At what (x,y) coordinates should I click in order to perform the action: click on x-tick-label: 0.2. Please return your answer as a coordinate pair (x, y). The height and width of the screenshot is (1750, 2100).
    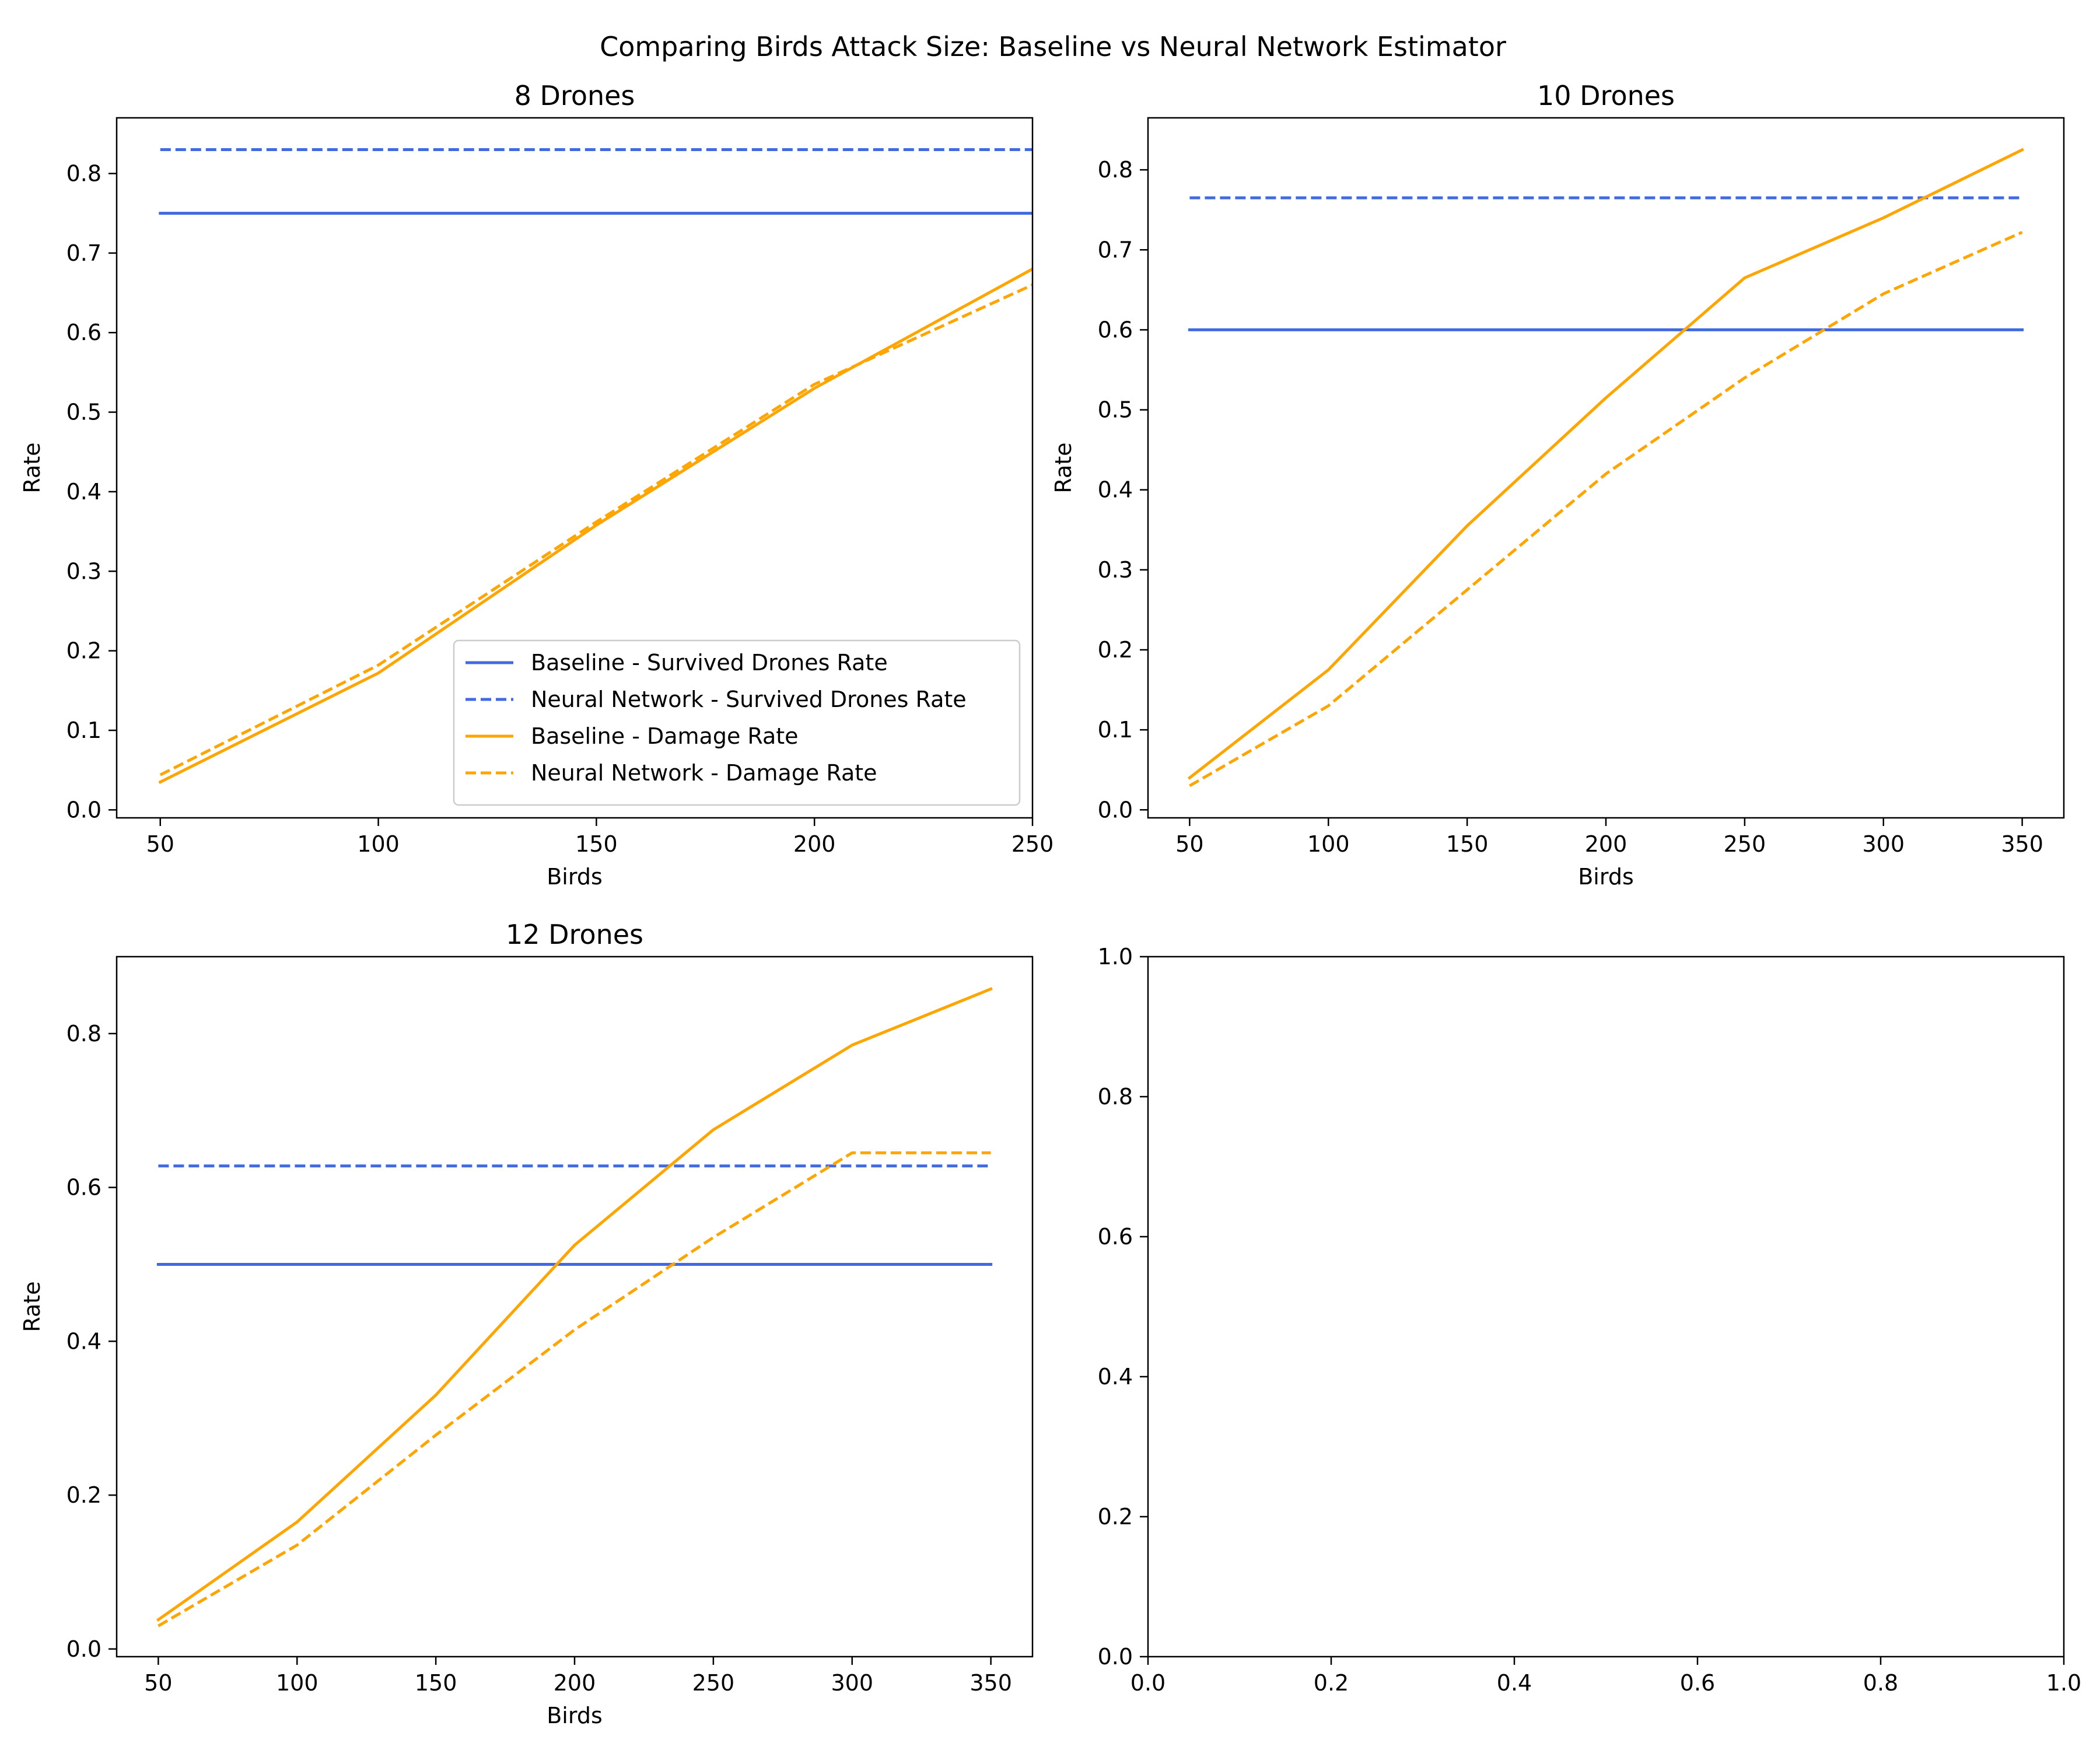
    Looking at the image, I should click on (1331, 1683).